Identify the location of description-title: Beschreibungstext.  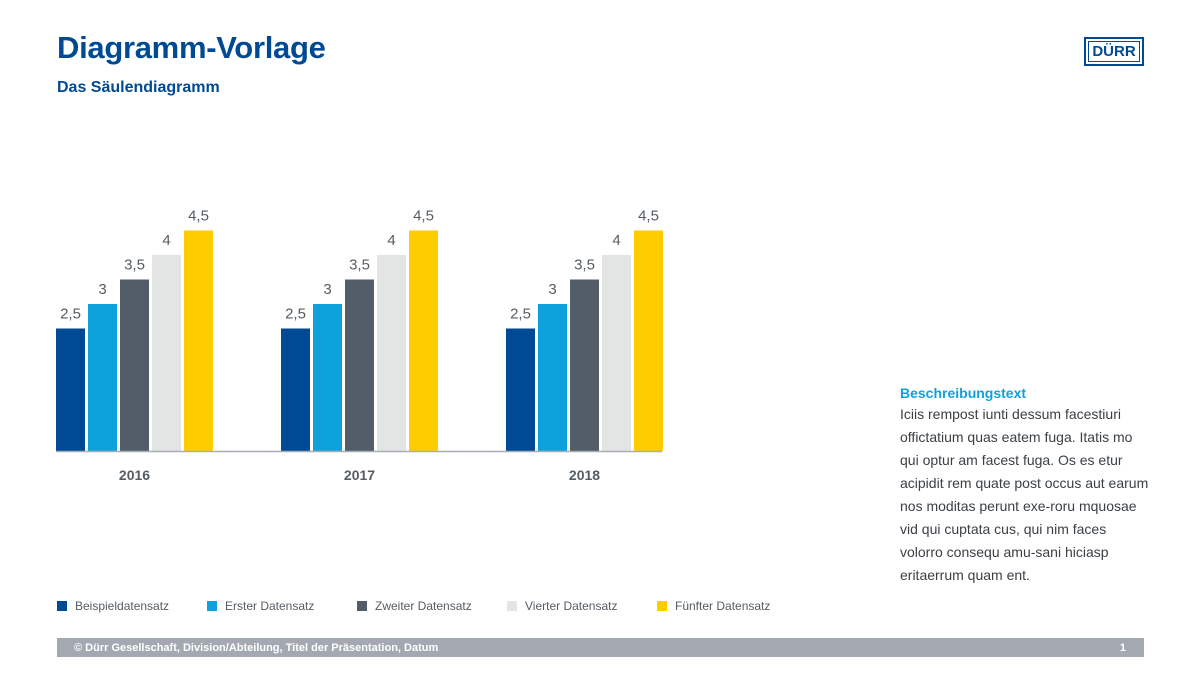
(963, 393).